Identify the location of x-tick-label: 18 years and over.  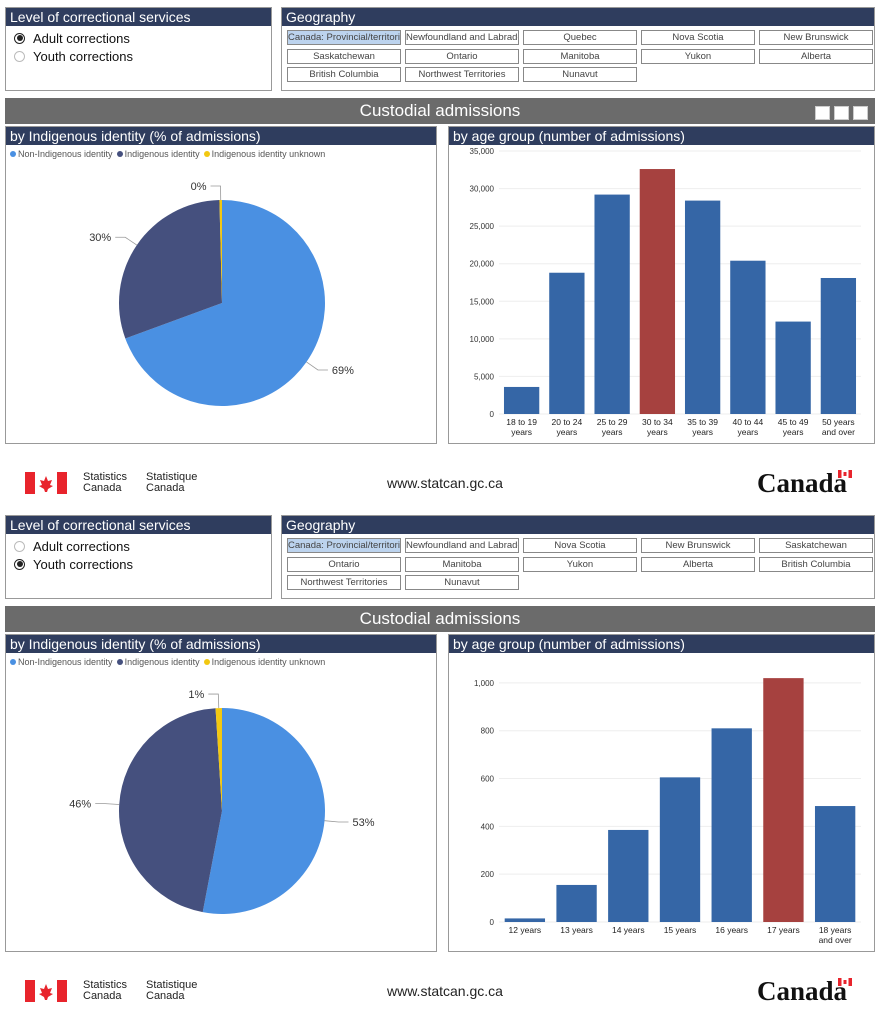
(835, 935).